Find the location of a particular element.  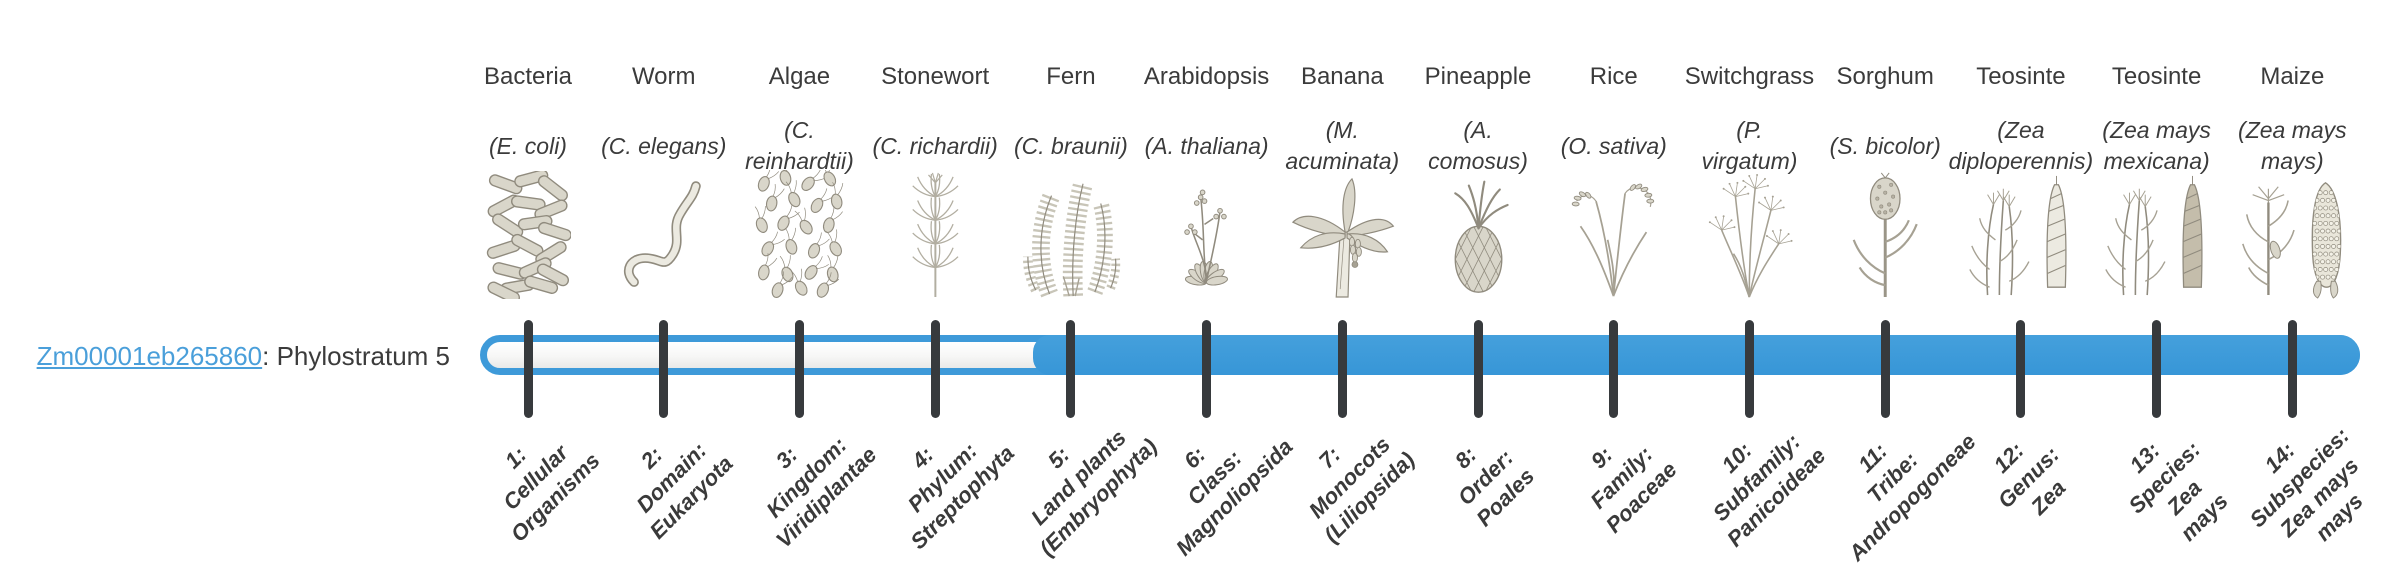

gene-id-link: Zm00001eb265860 is located at coordinates (149, 355).